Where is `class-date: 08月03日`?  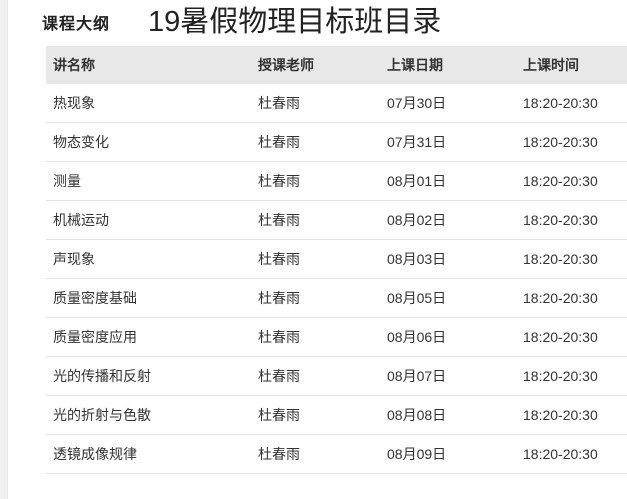
class-date: 08月03日 is located at coordinates (417, 259).